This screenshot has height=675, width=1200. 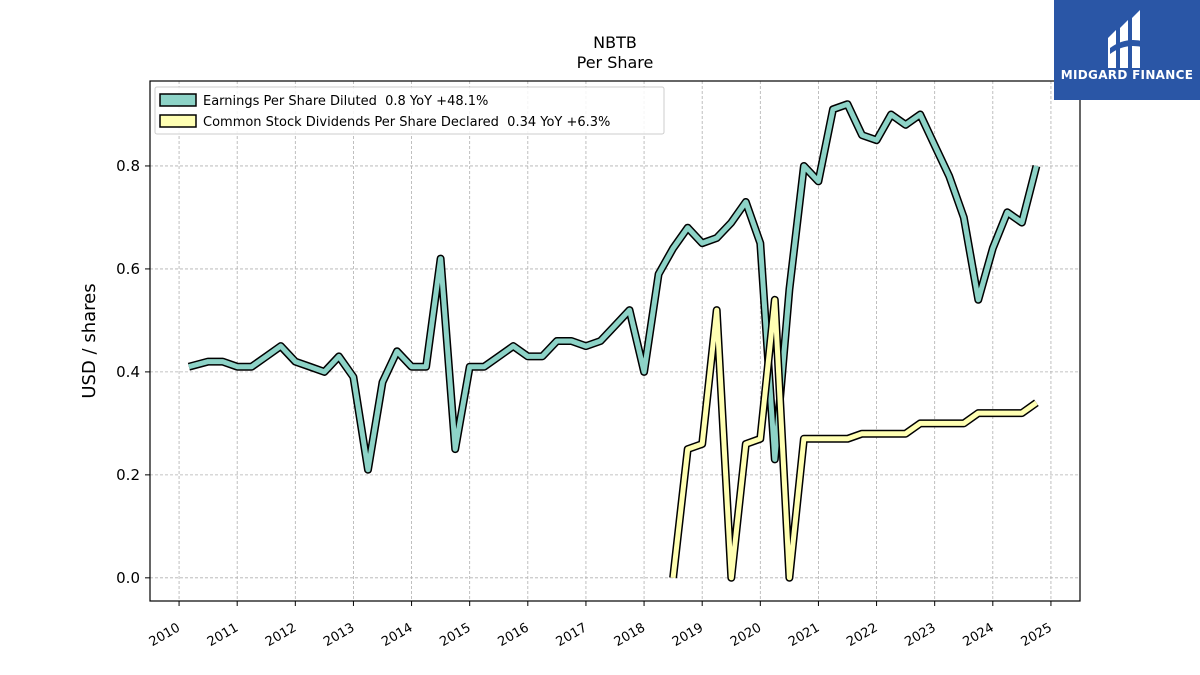 What do you see at coordinates (1127, 75) in the screenshot?
I see `brand-logo-text: MIDGARD FINANCE` at bounding box center [1127, 75].